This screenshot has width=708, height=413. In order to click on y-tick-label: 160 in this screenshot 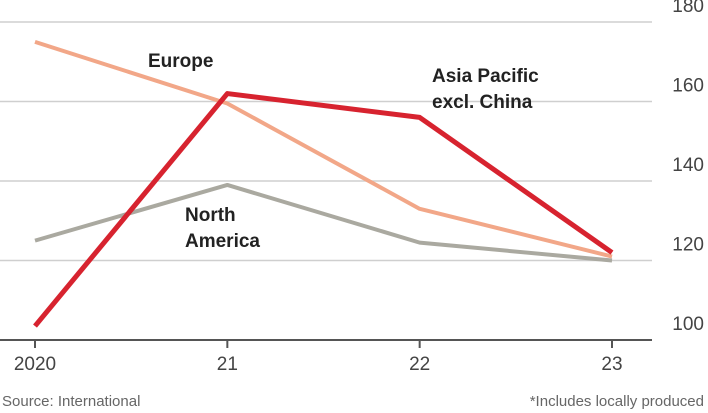, I will do `click(688, 86)`.